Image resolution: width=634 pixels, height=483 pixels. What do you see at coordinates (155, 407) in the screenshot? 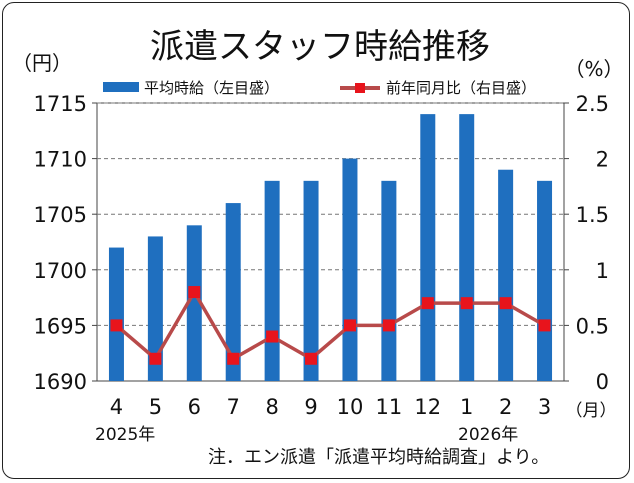
I see `x-tick-label: 5` at bounding box center [155, 407].